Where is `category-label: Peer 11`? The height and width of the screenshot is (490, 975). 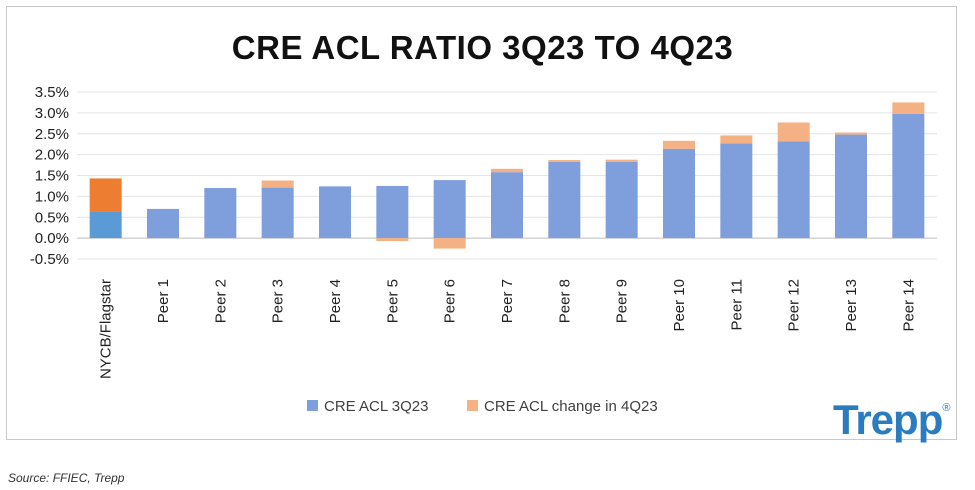
category-label: Peer 11 is located at coordinates (736, 304).